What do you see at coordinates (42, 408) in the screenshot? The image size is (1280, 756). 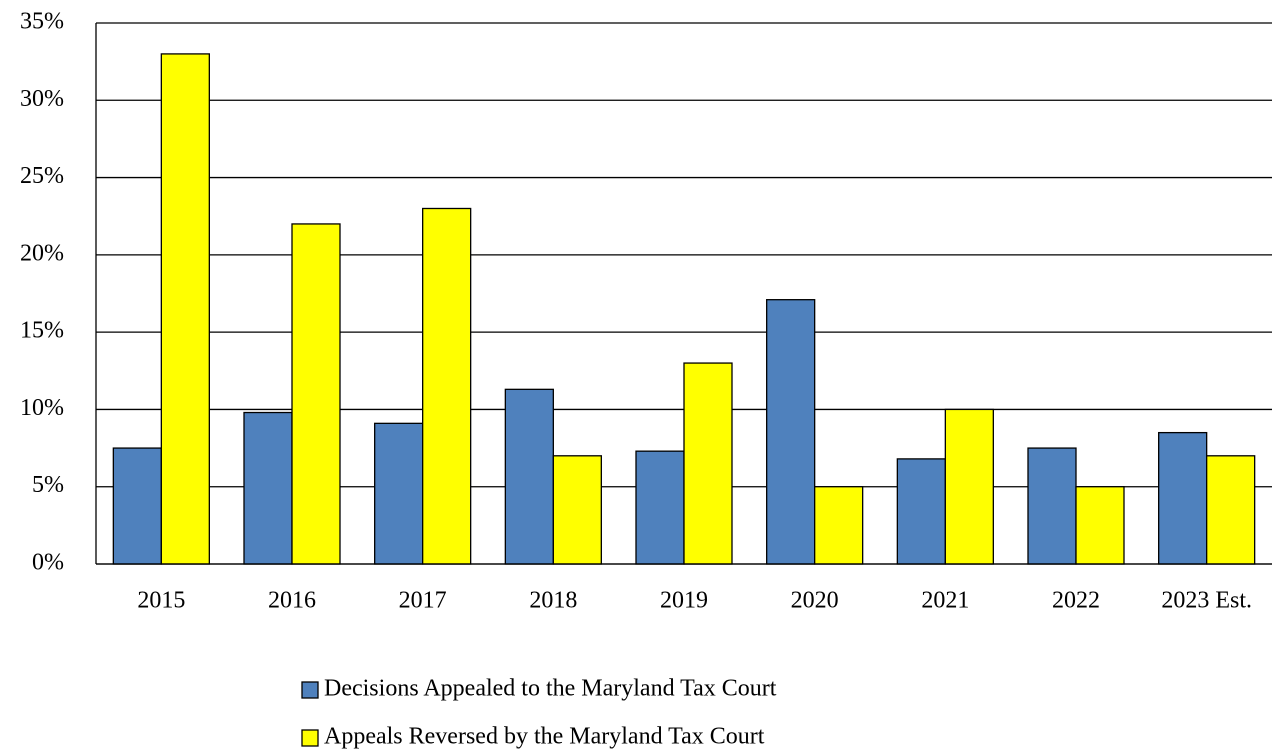 I see `y-tick-label: 10%` at bounding box center [42, 408].